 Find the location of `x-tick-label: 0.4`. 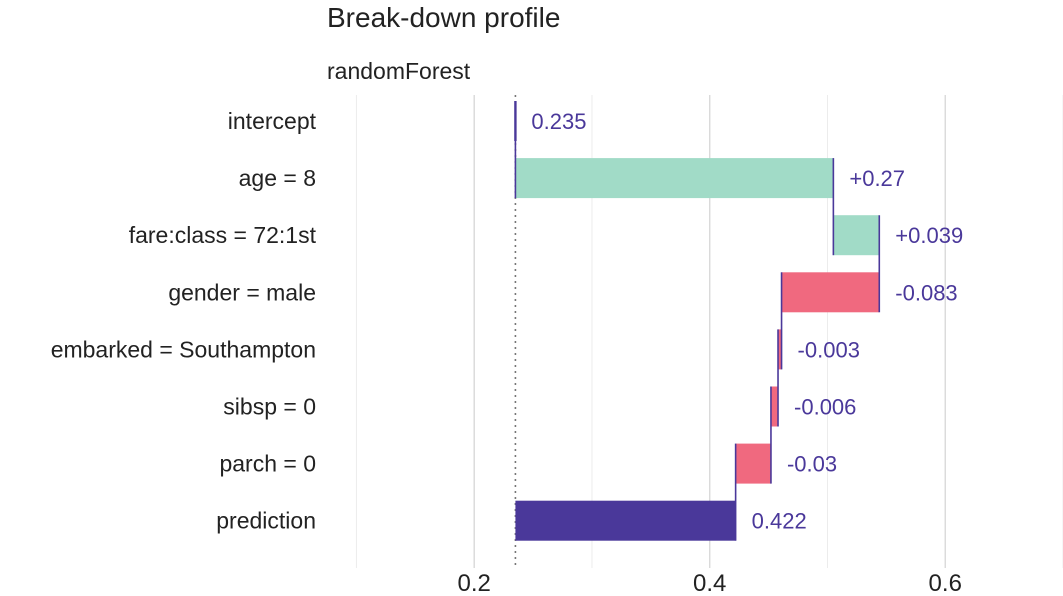

x-tick-label: 0.4 is located at coordinates (709, 583).